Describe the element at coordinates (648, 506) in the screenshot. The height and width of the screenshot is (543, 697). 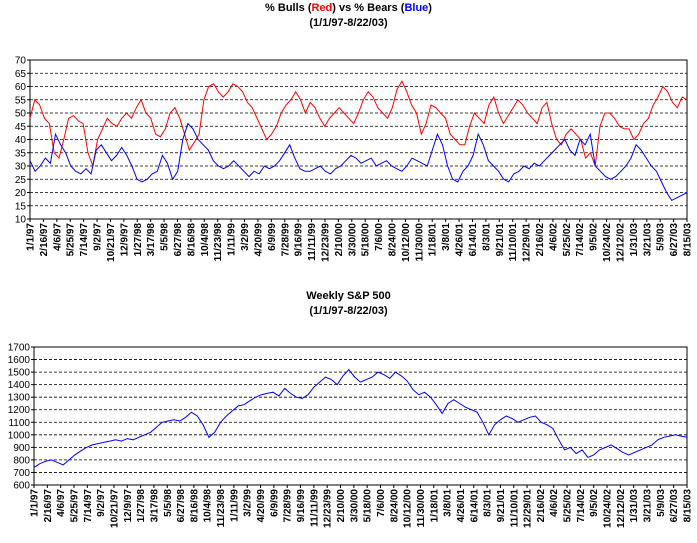
I see `chart2-xtick-label: 3/21/03` at that location.